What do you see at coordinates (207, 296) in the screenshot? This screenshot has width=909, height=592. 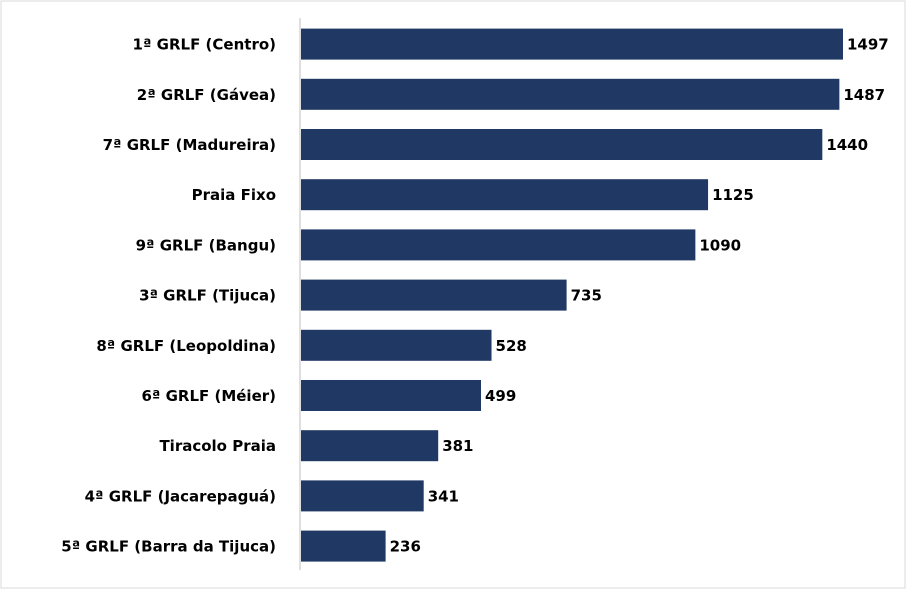 I see `y-tick-label: 3ª GRLF (Tijuca)` at bounding box center [207, 296].